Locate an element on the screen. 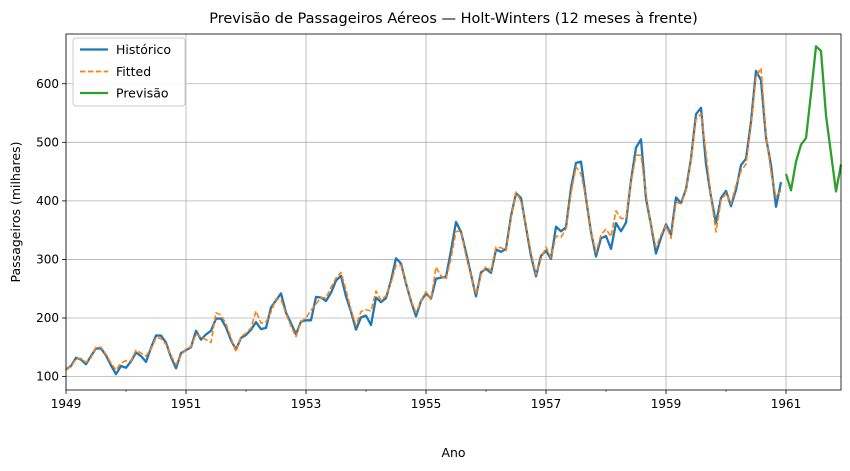 The width and height of the screenshot is (850, 471). x-axis: 1949 1951 1953 1955 1957 1959 1961 is located at coordinates (426, 400).